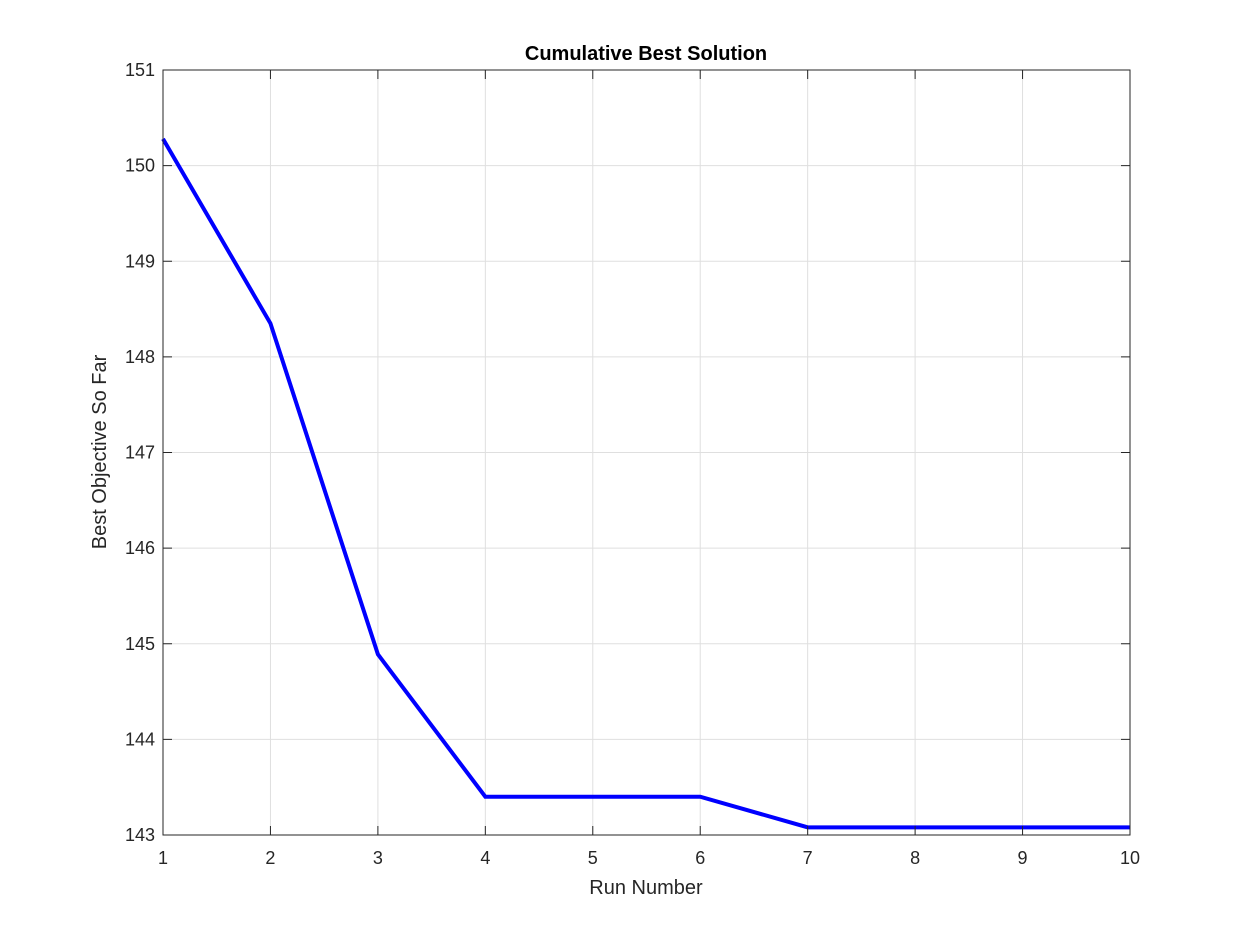 The image size is (1250, 938). What do you see at coordinates (140, 166) in the screenshot?
I see `y-tick-label: 150` at bounding box center [140, 166].